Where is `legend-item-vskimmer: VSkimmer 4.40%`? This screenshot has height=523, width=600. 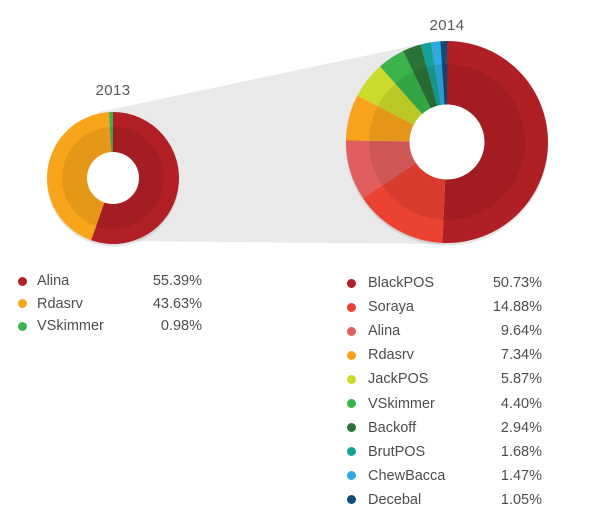
legend-item-vskimmer: VSkimmer 4.40% is located at coordinates (444, 403).